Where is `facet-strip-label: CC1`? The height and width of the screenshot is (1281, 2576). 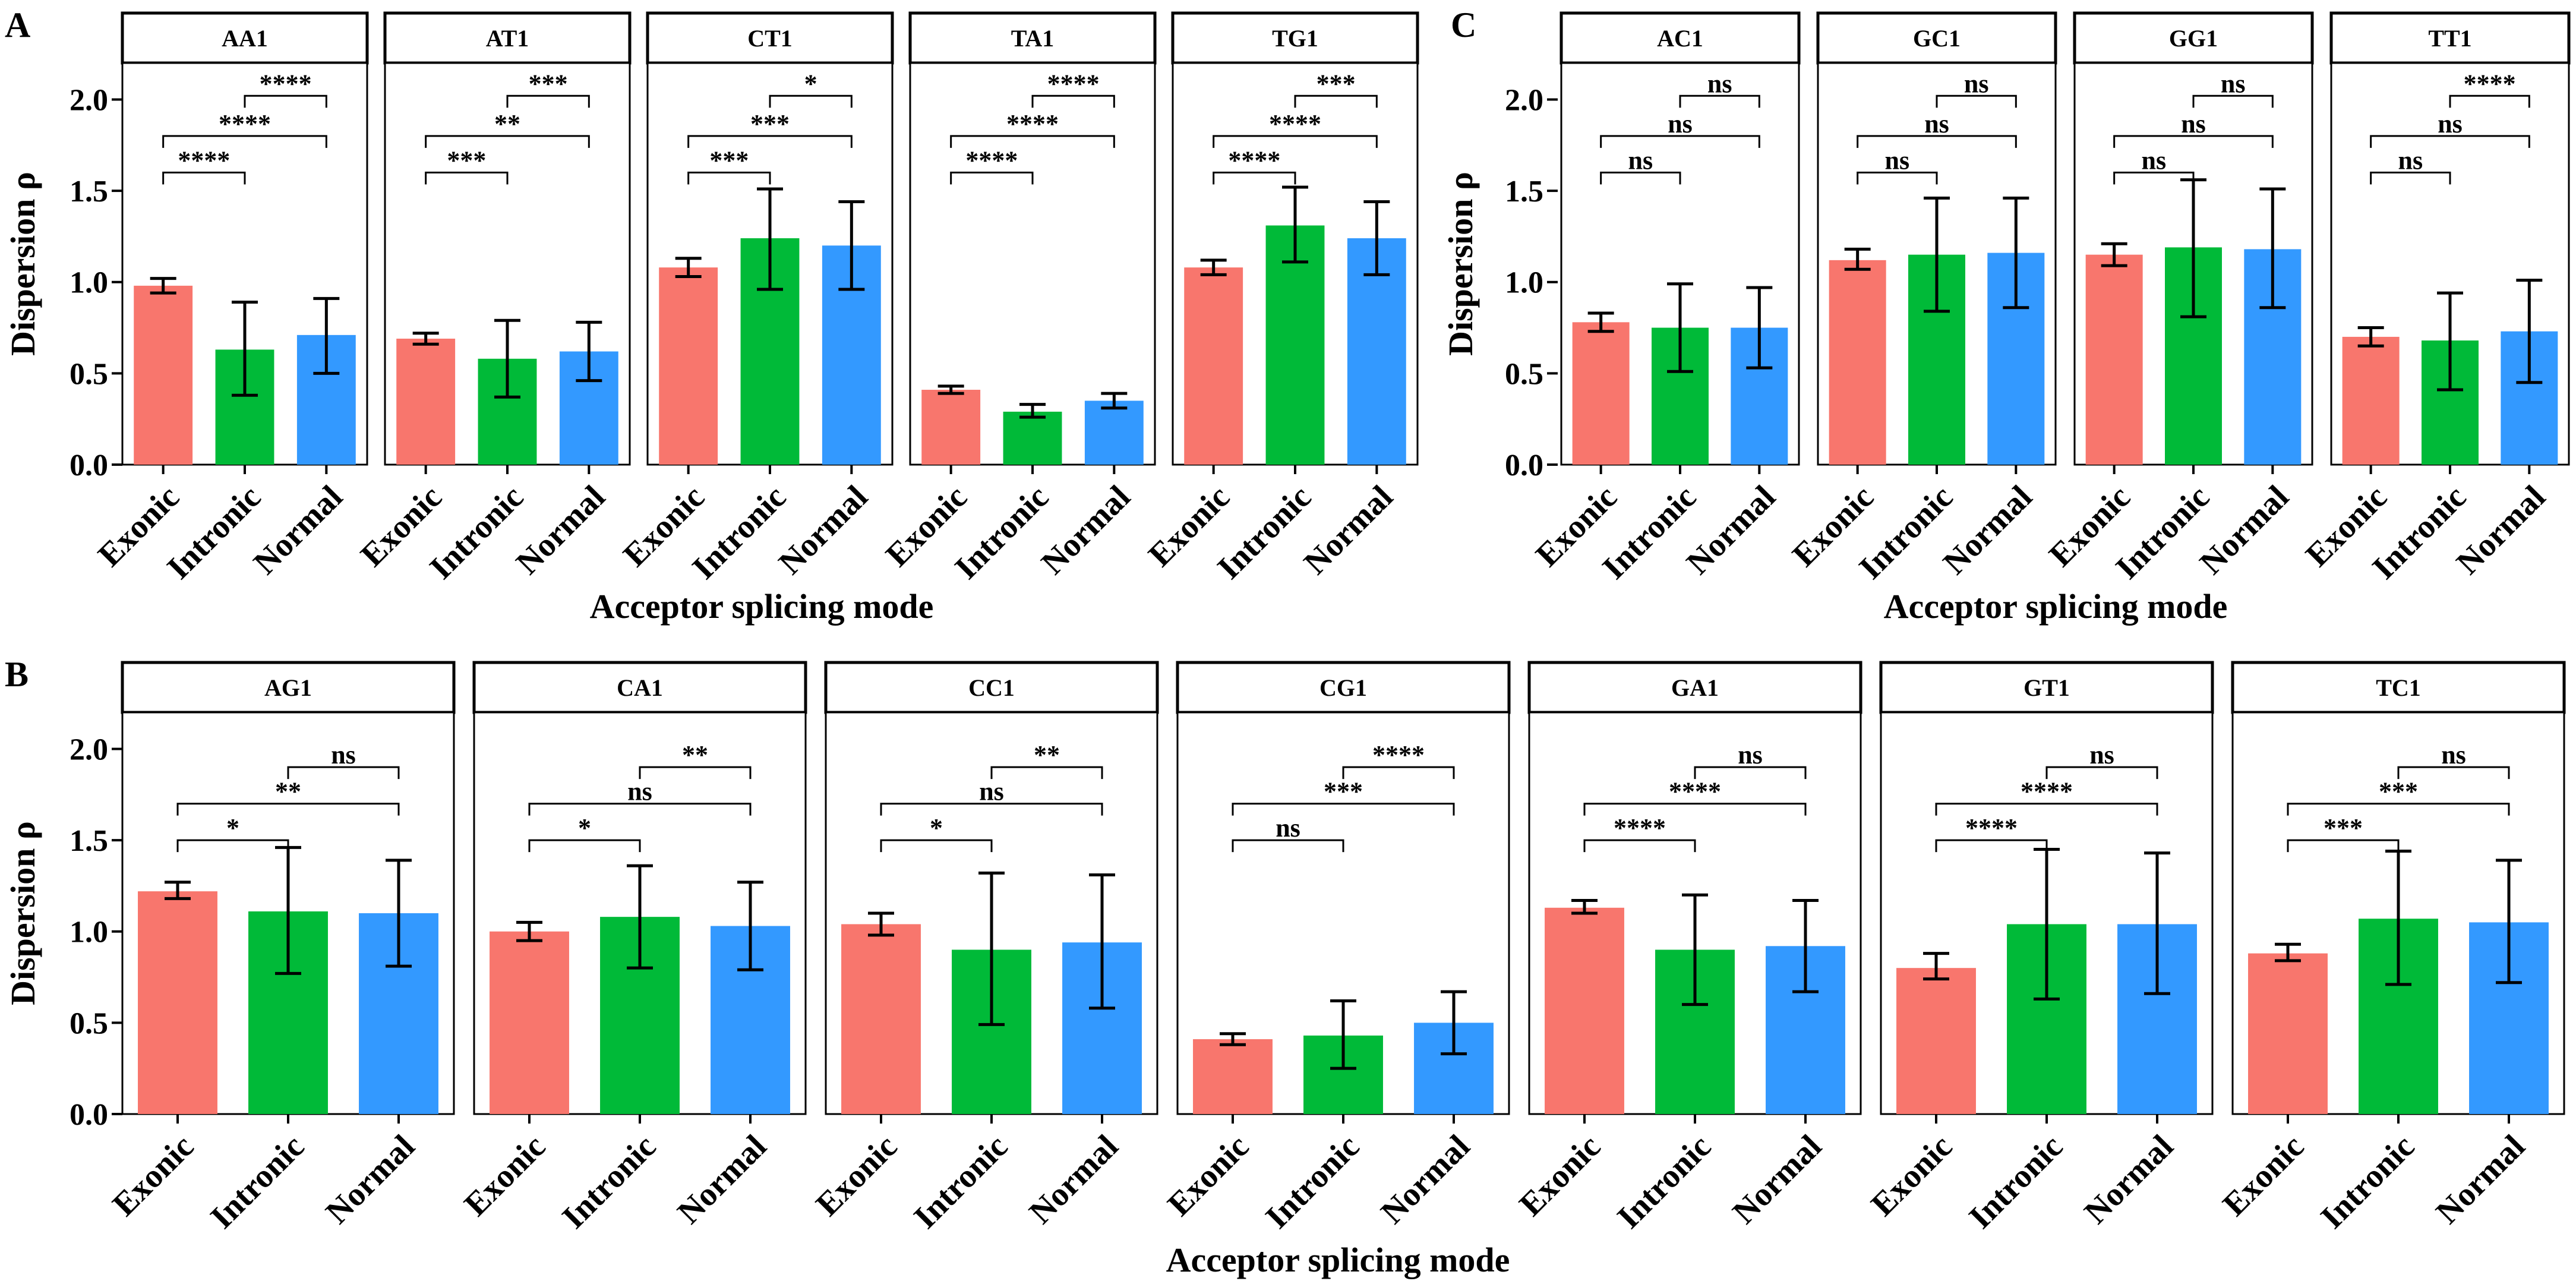 facet-strip-label: CC1 is located at coordinates (991, 687).